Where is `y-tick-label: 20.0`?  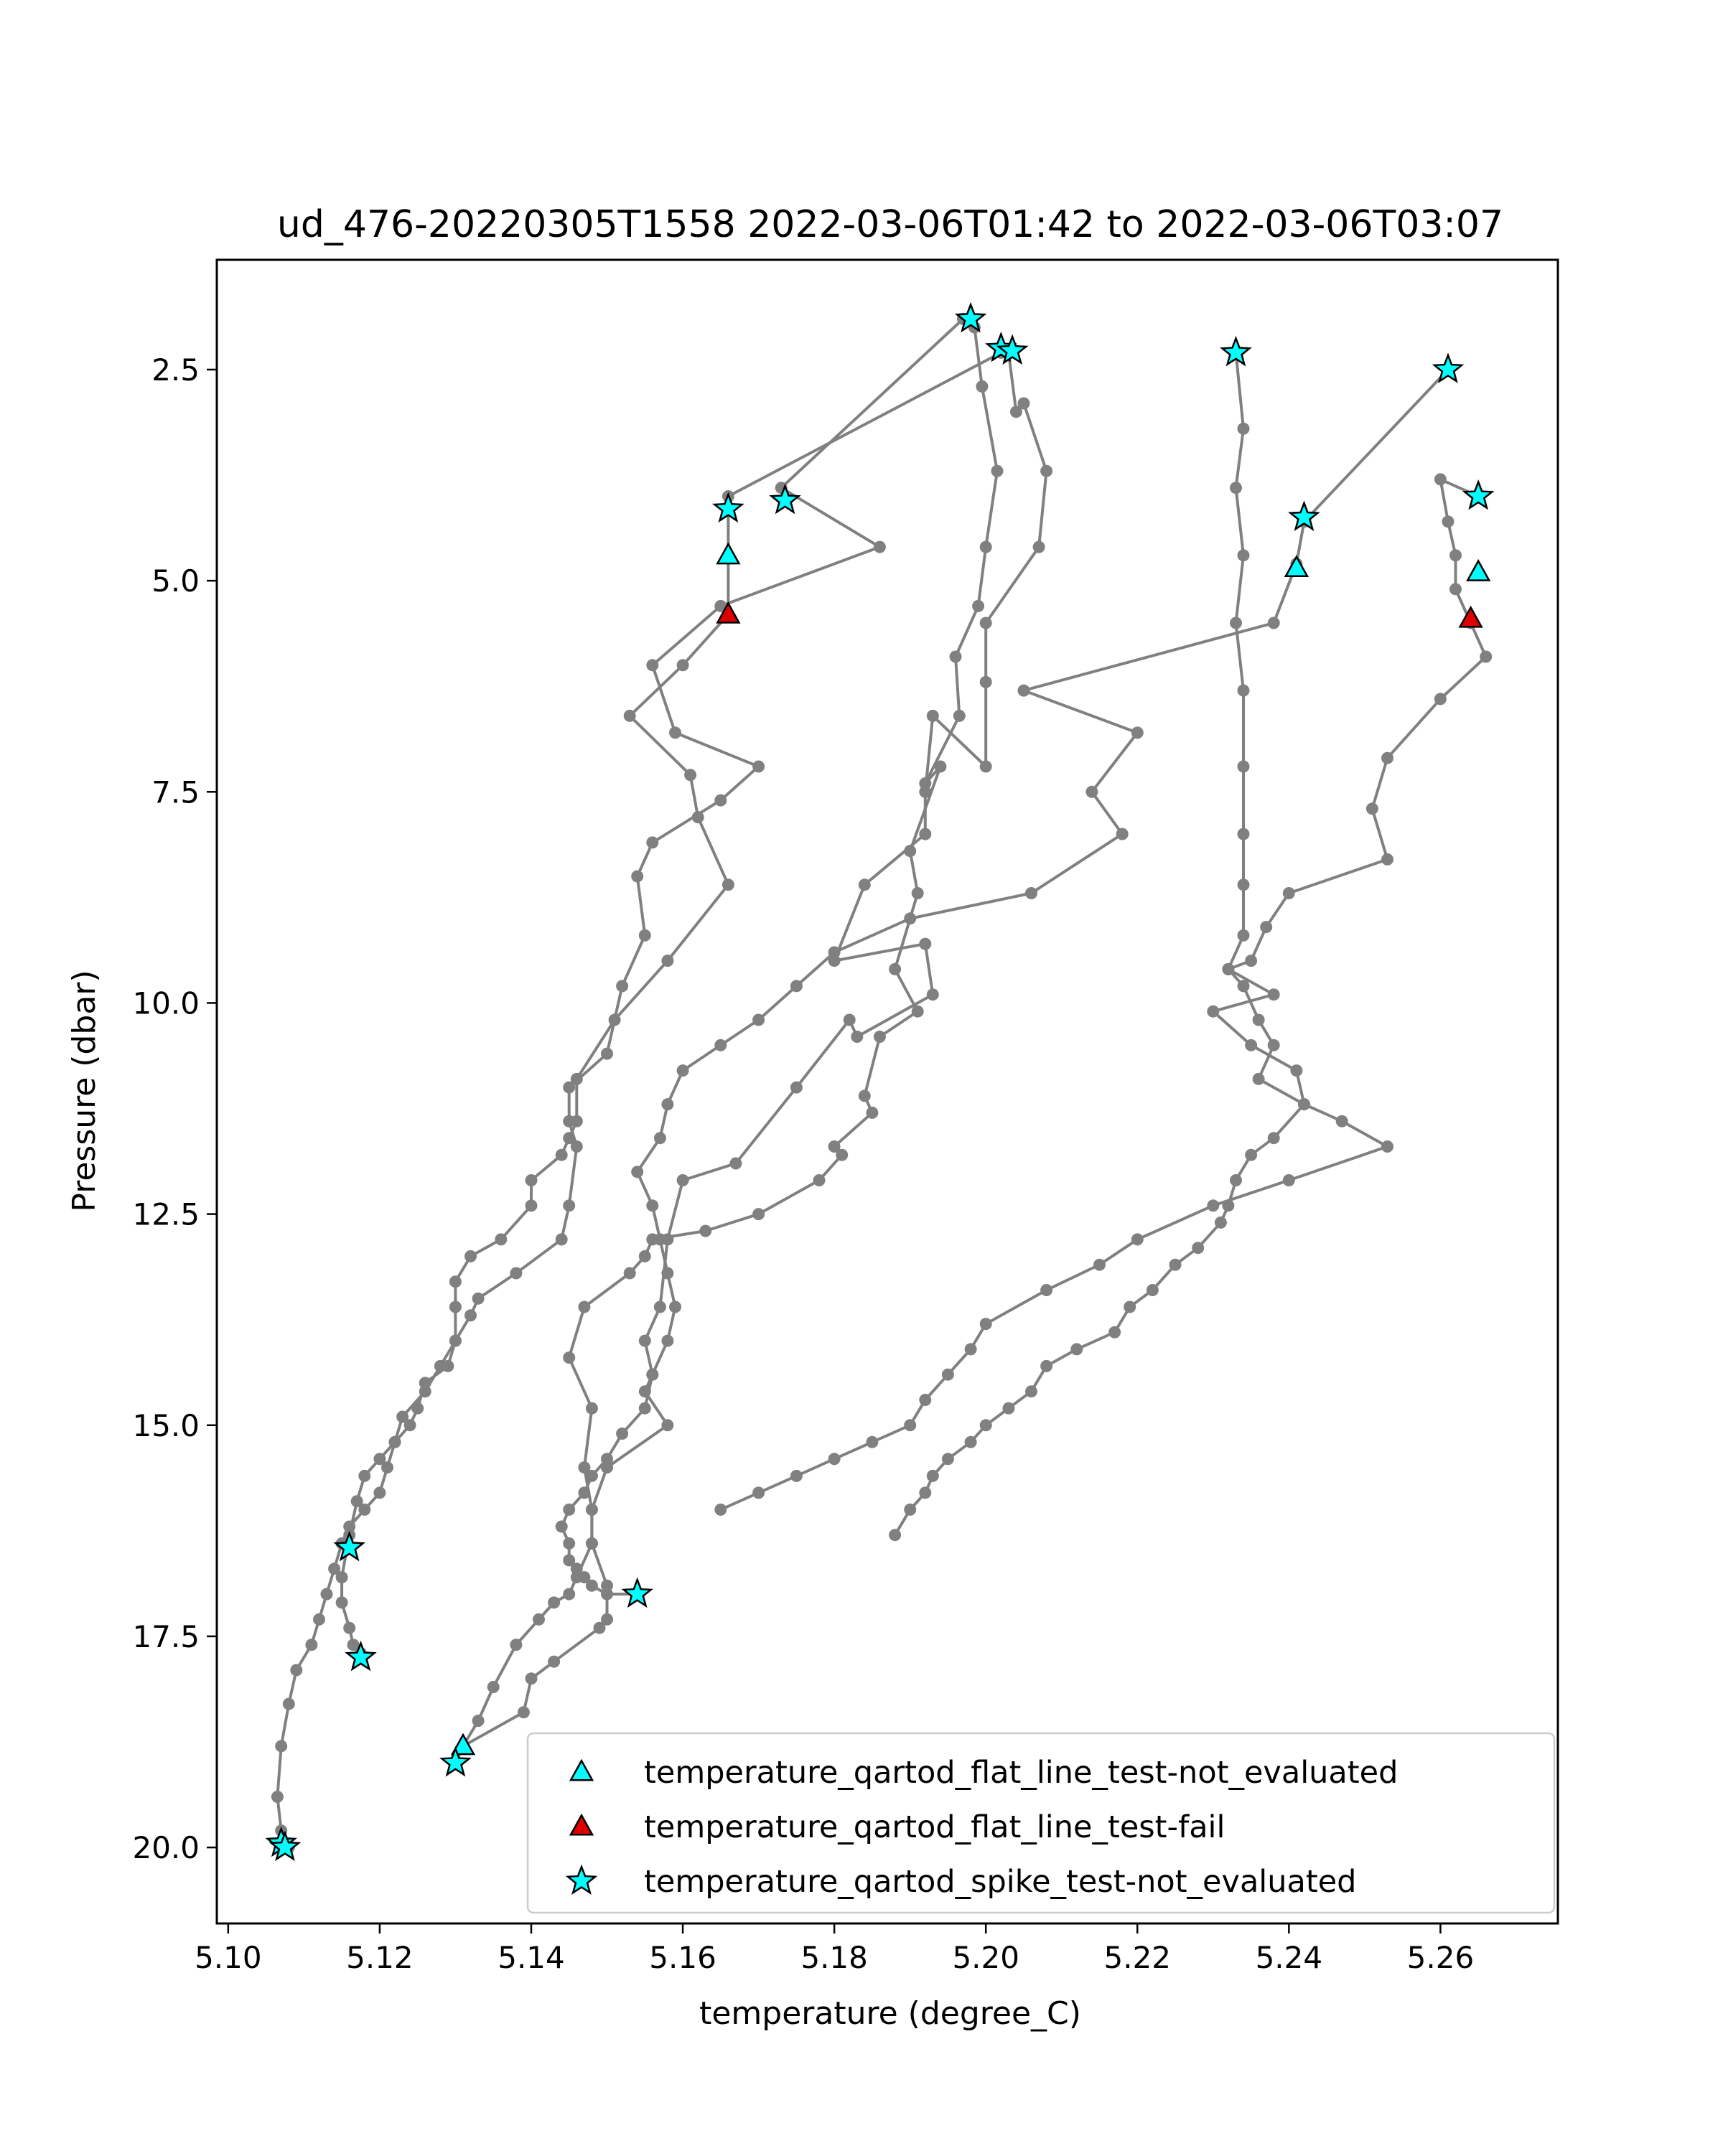
y-tick-label: 20.0 is located at coordinates (166, 1847).